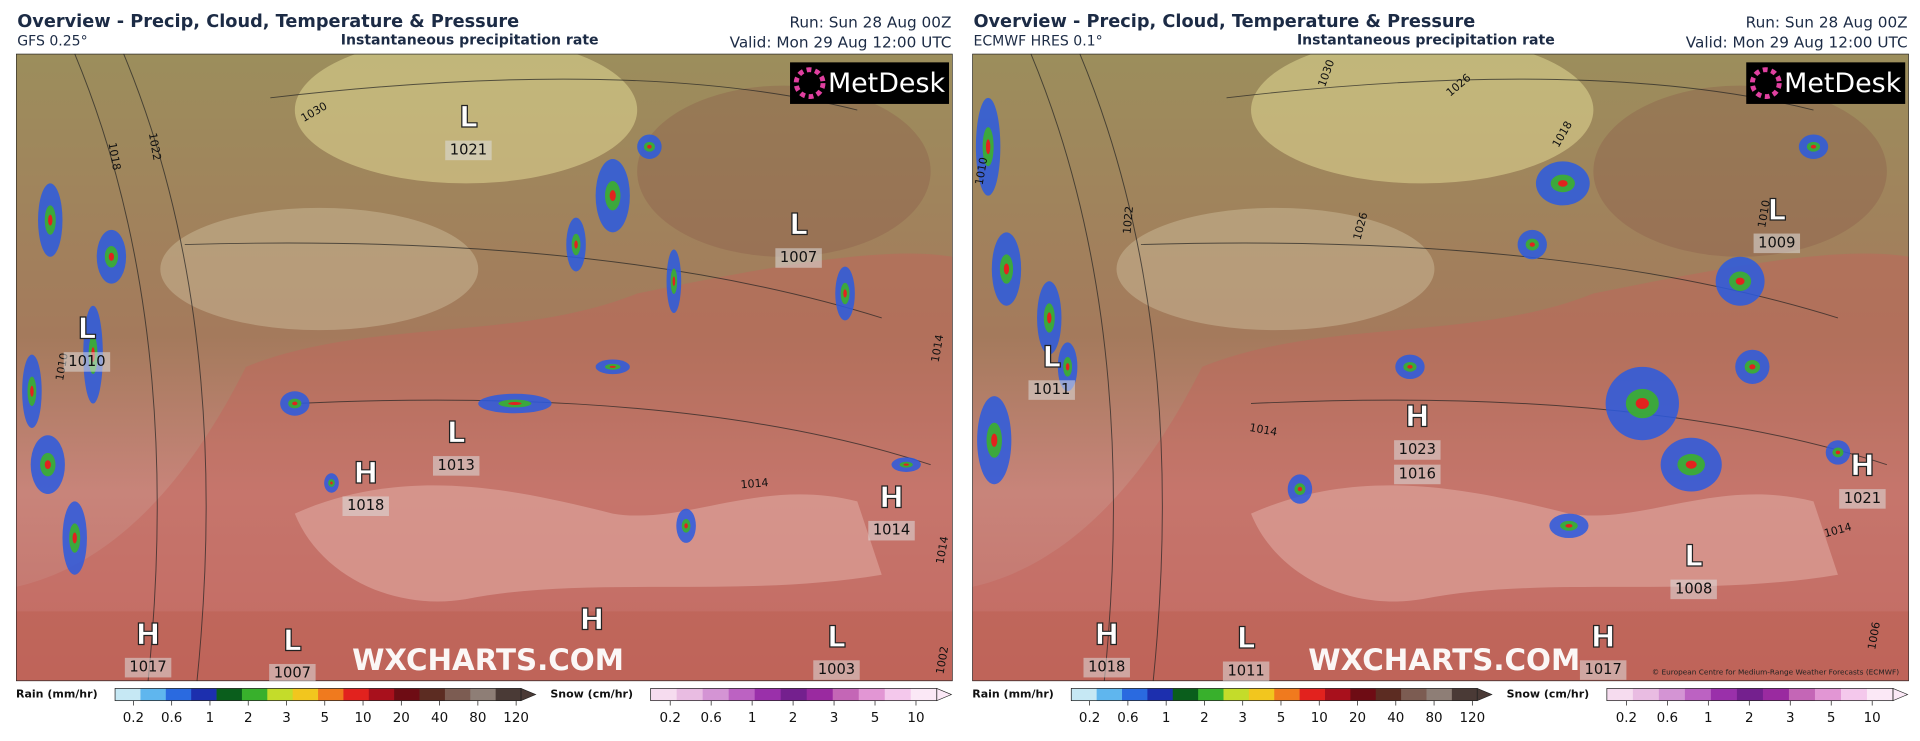 The image size is (1920, 741). Describe the element at coordinates (516, 718) in the screenshot. I see `colorbar-tick-label: 120` at that location.